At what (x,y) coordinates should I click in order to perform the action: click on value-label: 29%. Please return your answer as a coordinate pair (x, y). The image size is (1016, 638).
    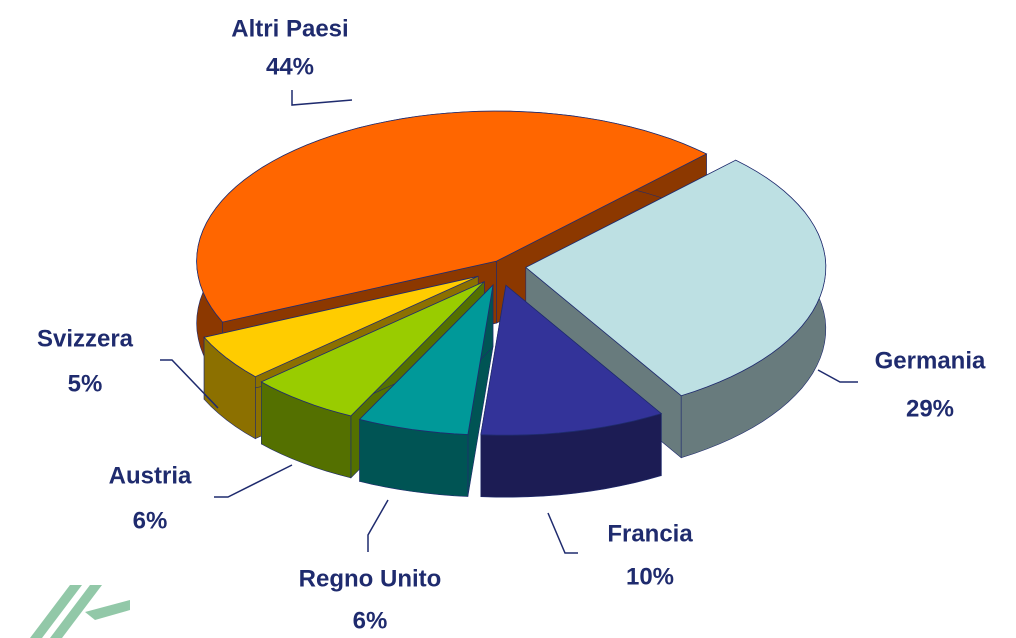
    Looking at the image, I should click on (930, 408).